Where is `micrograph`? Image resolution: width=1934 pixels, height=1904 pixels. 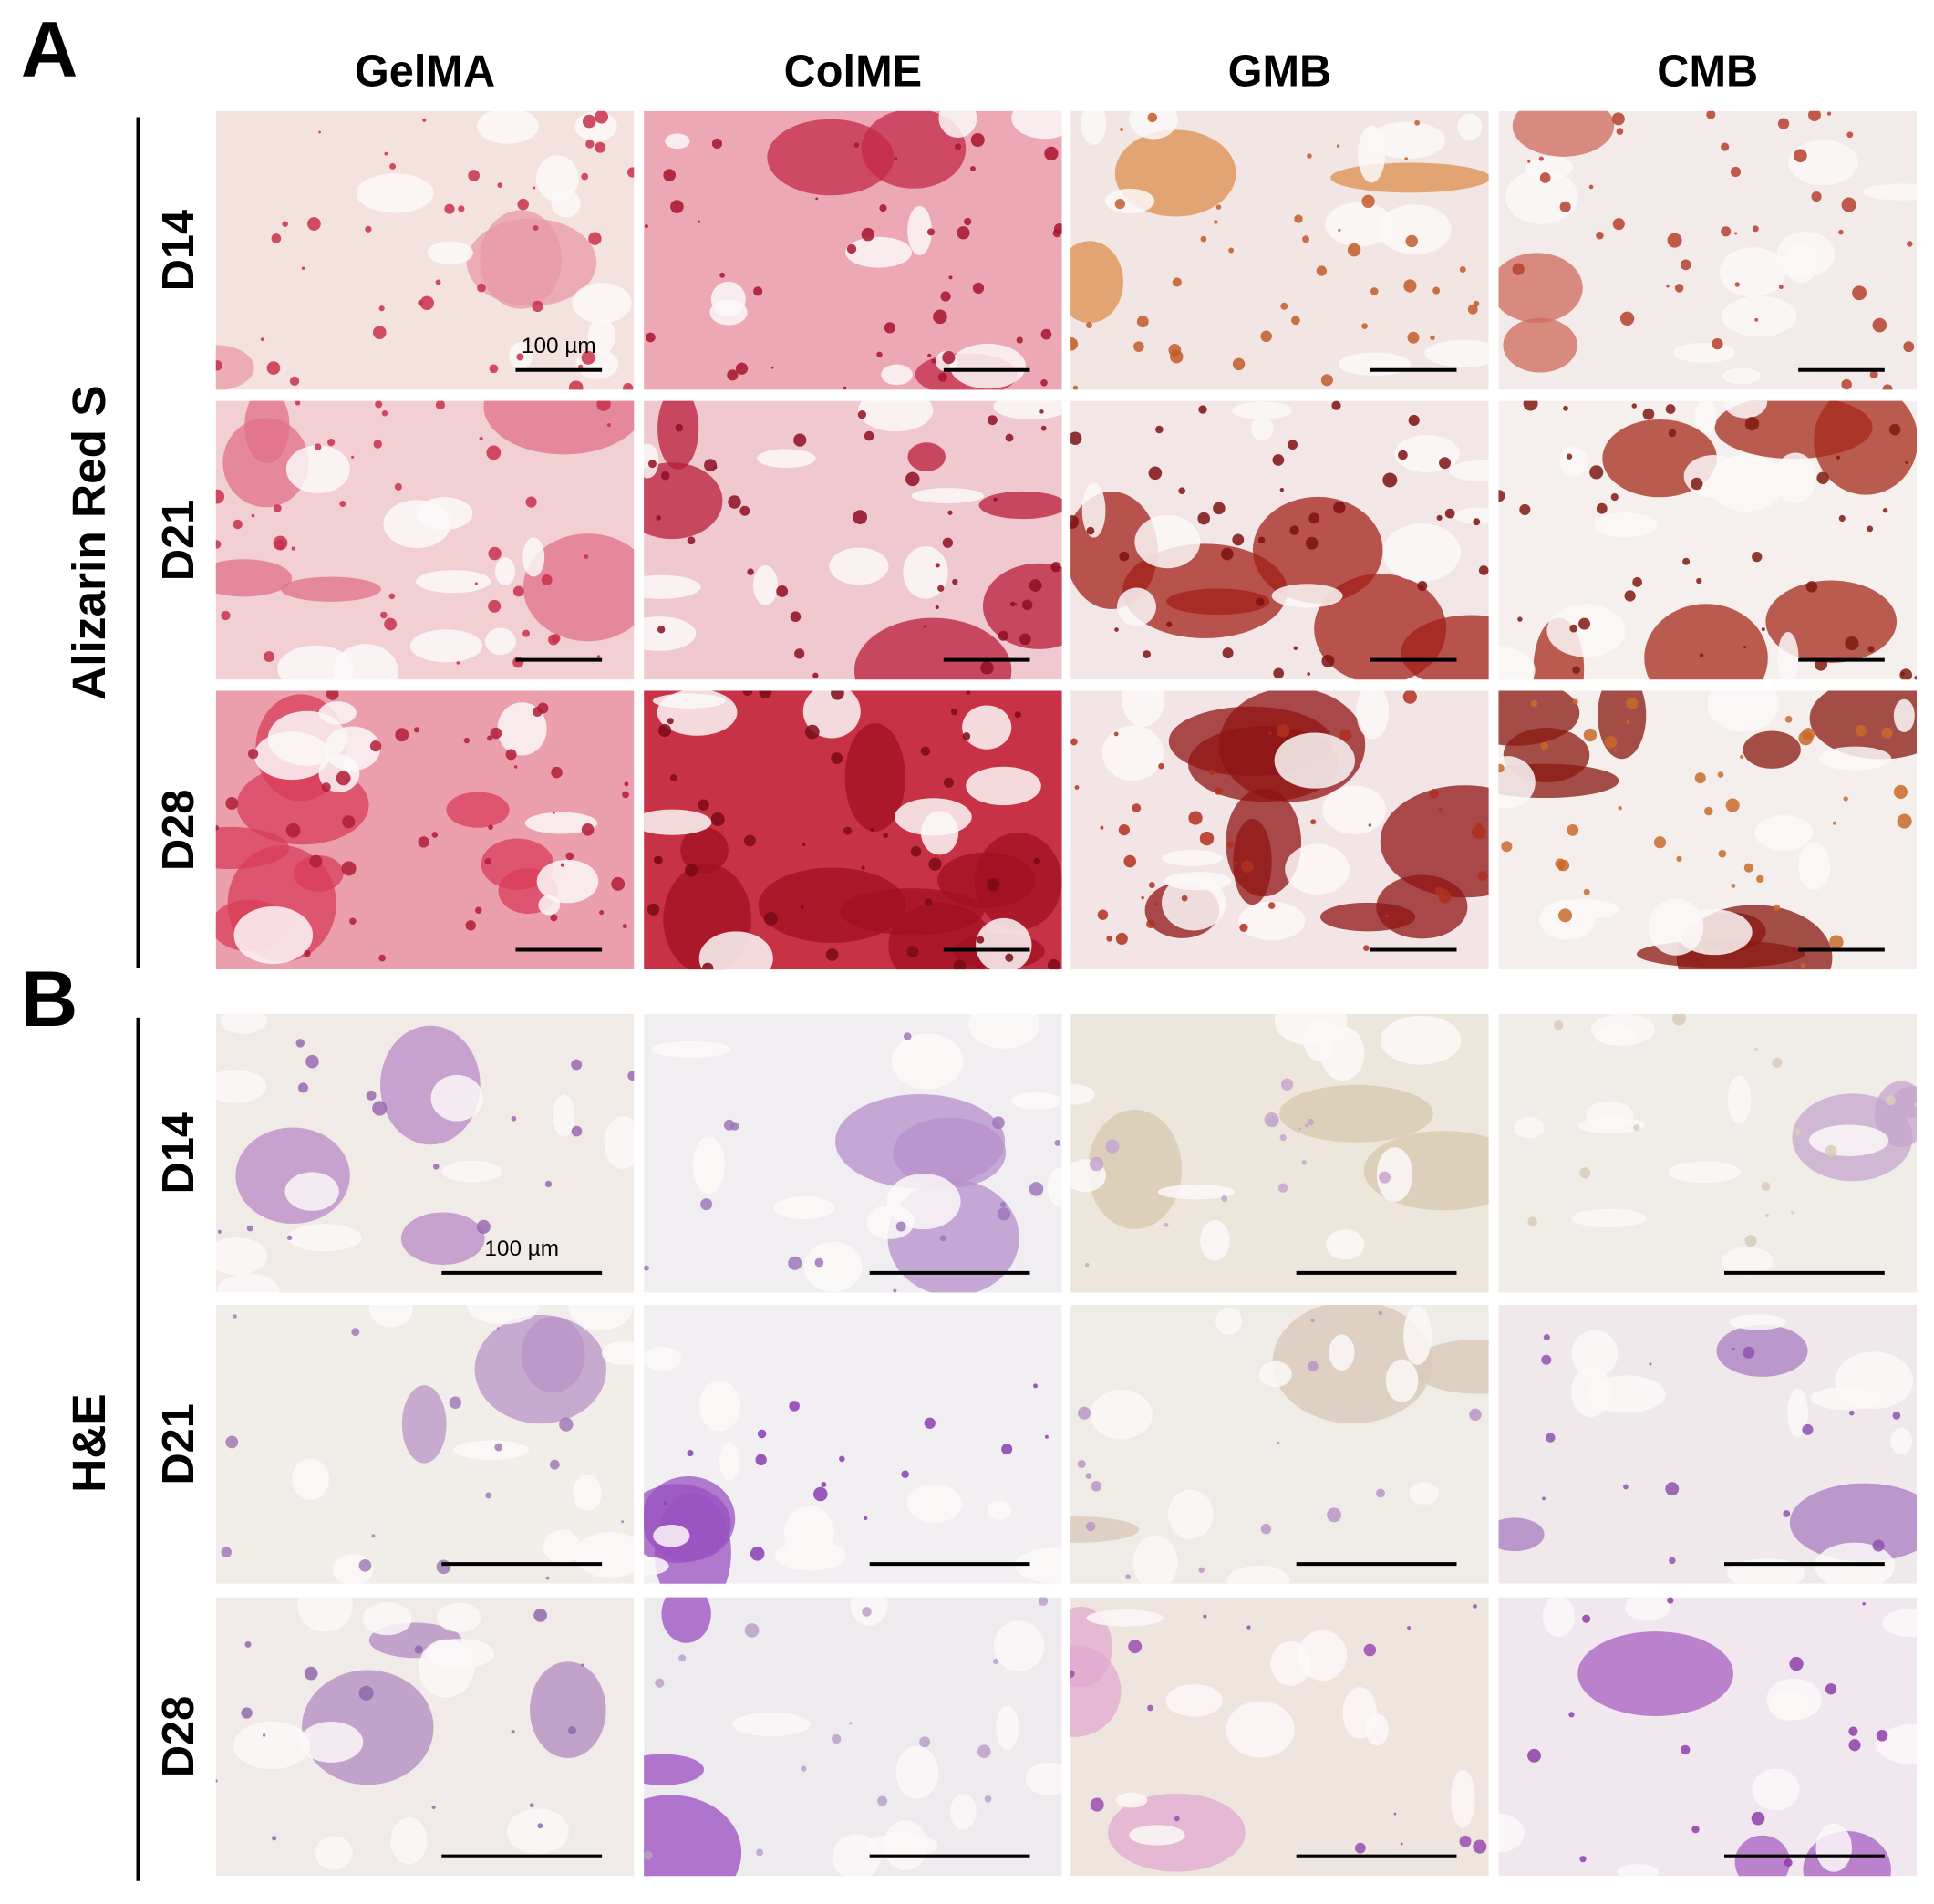 micrograph is located at coordinates (853, 1737).